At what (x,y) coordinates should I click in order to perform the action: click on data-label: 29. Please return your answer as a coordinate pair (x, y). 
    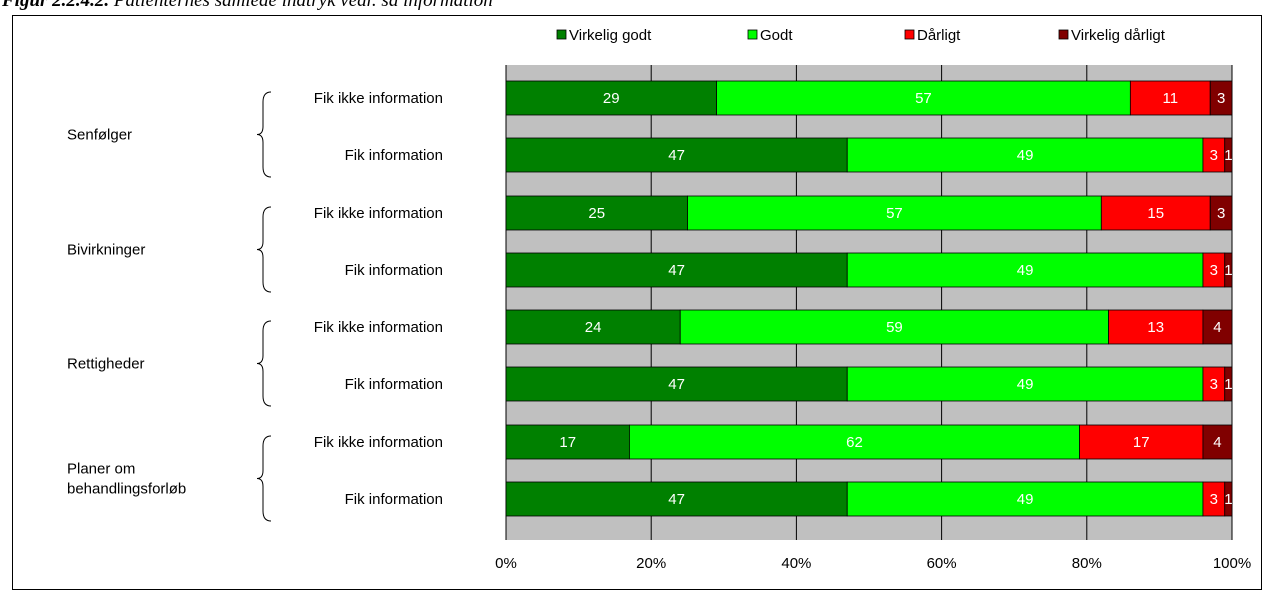
    Looking at the image, I should click on (611, 98).